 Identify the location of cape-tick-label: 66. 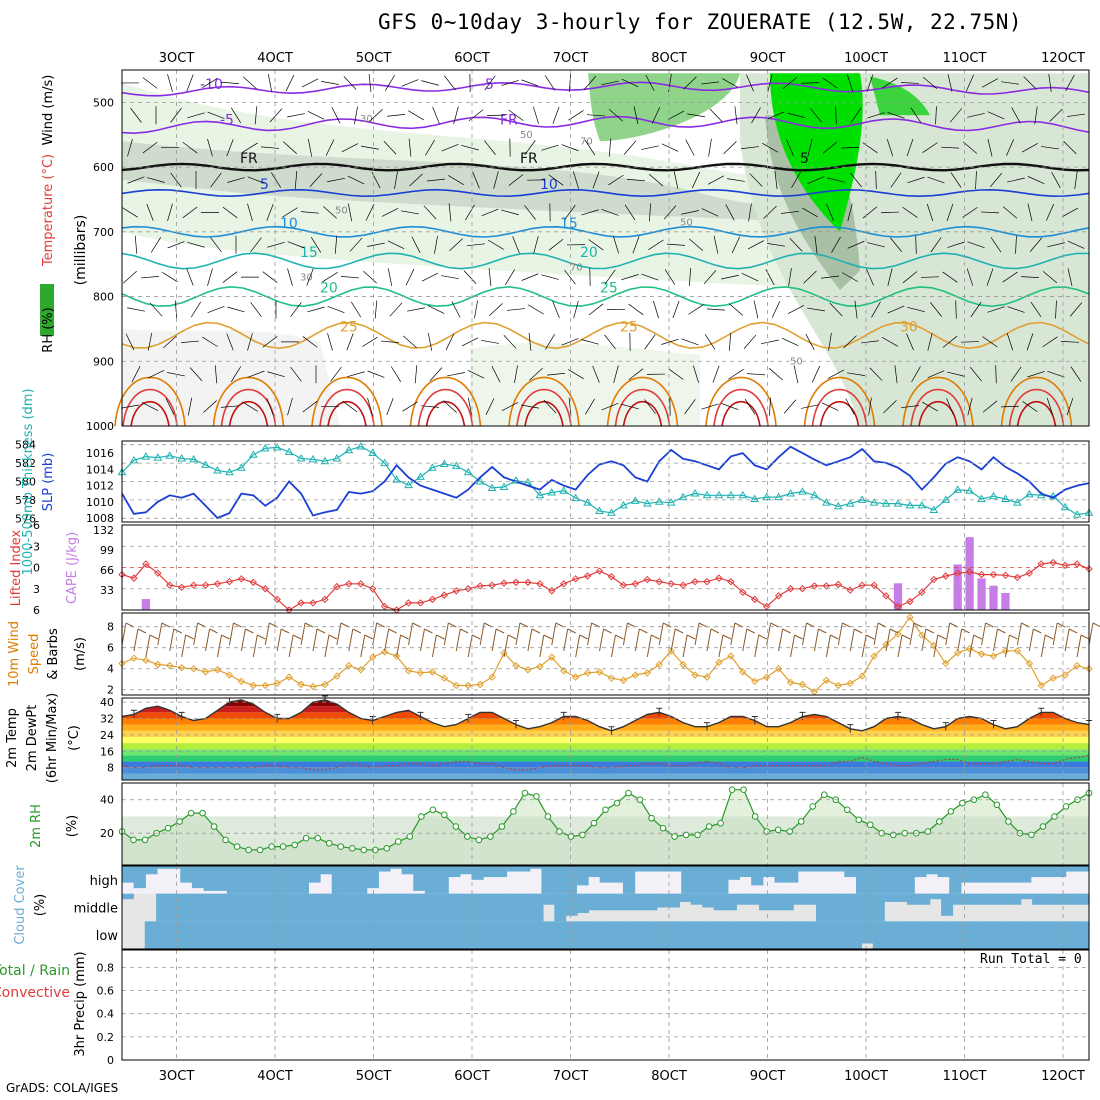
(107, 570).